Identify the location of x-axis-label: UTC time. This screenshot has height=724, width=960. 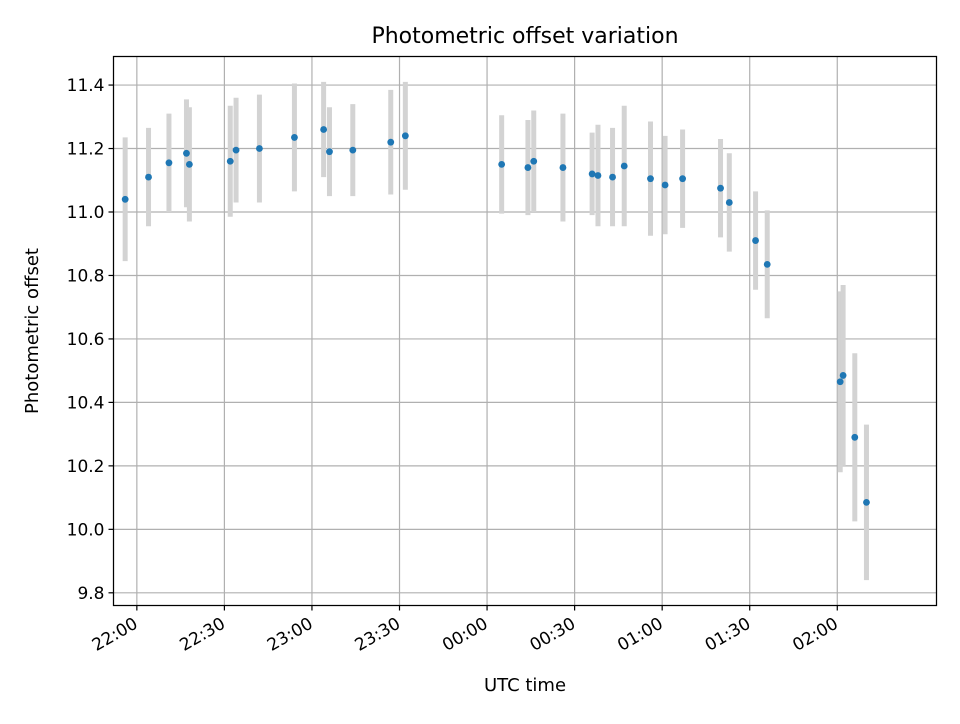
(525, 685).